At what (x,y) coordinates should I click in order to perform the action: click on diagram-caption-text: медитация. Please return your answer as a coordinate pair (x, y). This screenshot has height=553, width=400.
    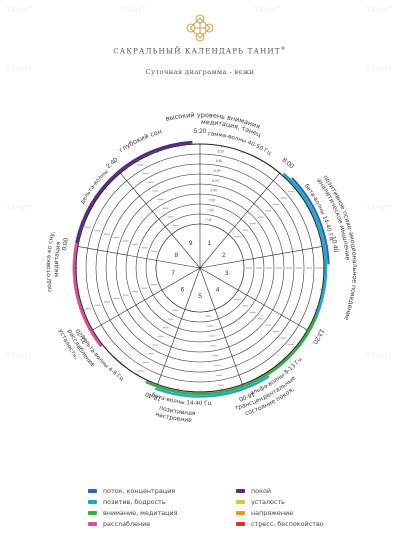
    Looking at the image, I should click on (57, 259).